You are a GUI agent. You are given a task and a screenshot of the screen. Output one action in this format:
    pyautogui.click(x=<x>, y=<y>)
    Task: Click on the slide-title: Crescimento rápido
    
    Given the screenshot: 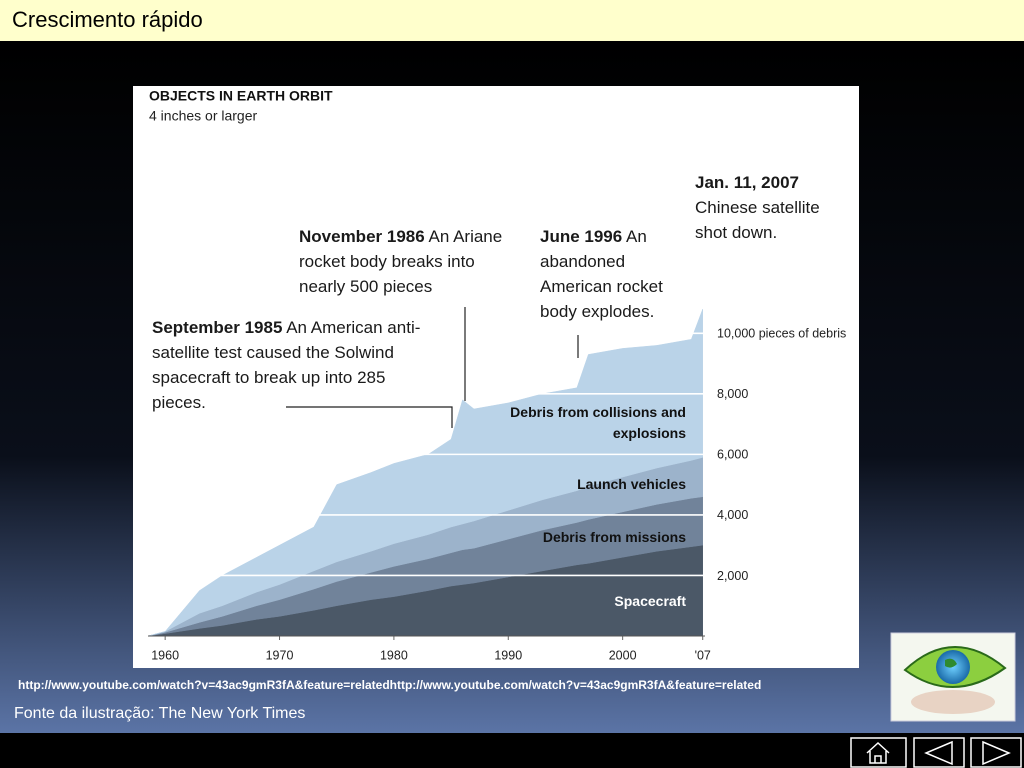 What is the action you would take?
    pyautogui.click(x=107, y=19)
    